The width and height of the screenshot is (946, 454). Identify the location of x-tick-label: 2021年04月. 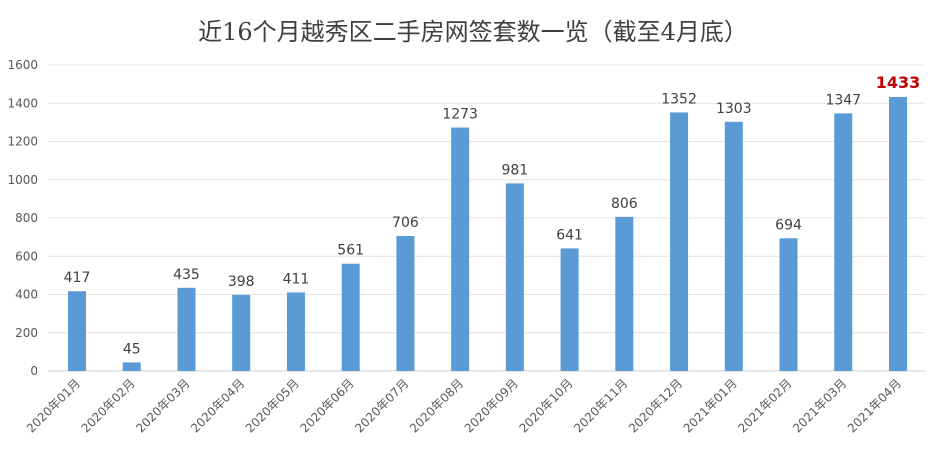
(874, 405).